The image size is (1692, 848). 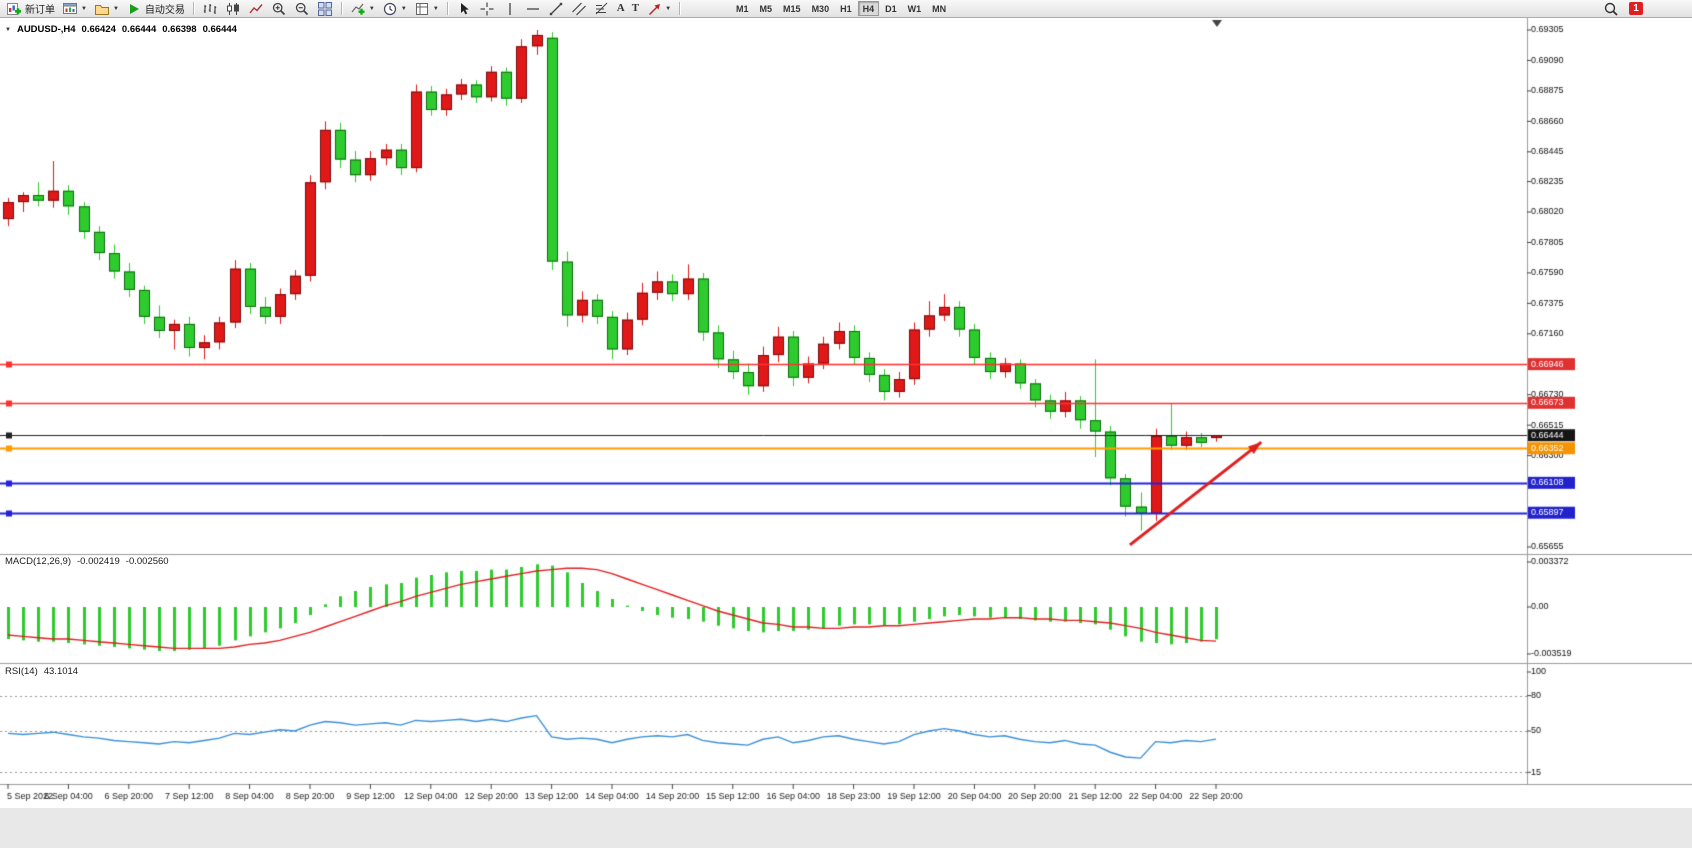 I want to click on text-a-icon: A, so click(x=620, y=8).